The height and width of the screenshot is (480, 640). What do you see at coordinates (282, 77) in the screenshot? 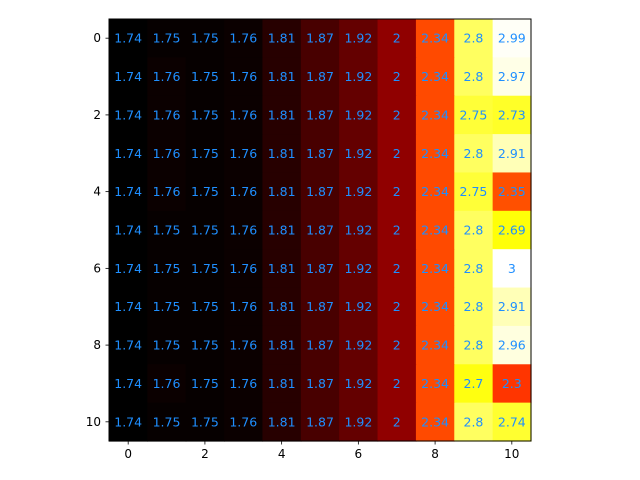
I see `heatmap-cell-r1-c4` at bounding box center [282, 77].